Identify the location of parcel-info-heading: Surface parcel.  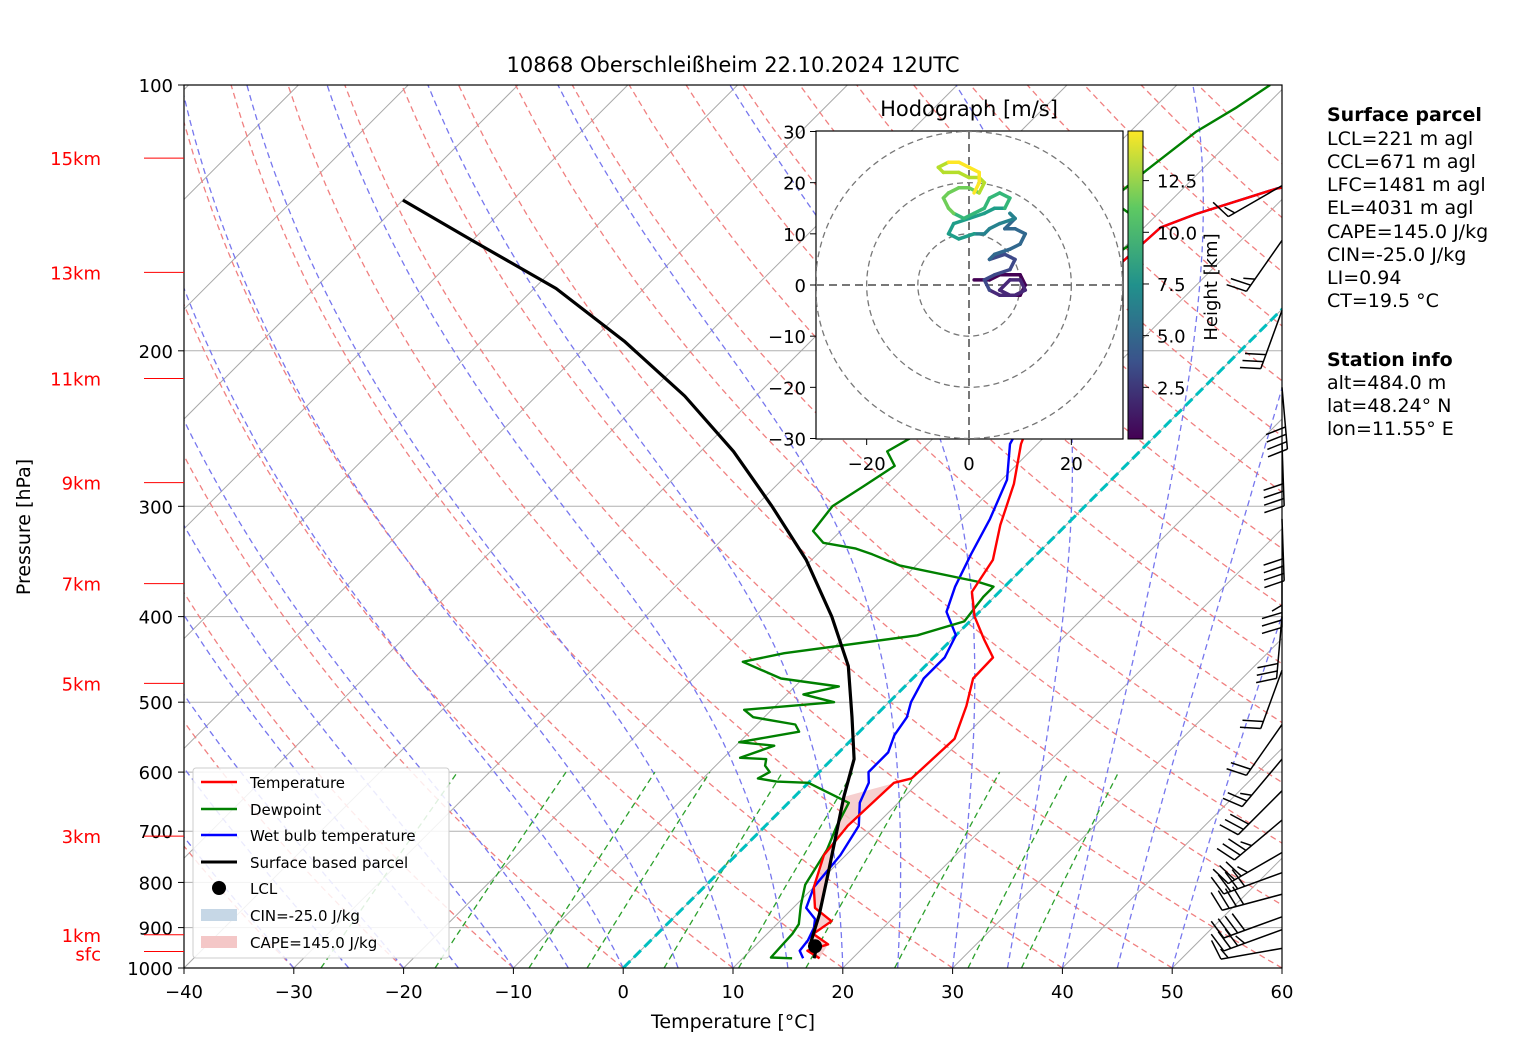
(1404, 115).